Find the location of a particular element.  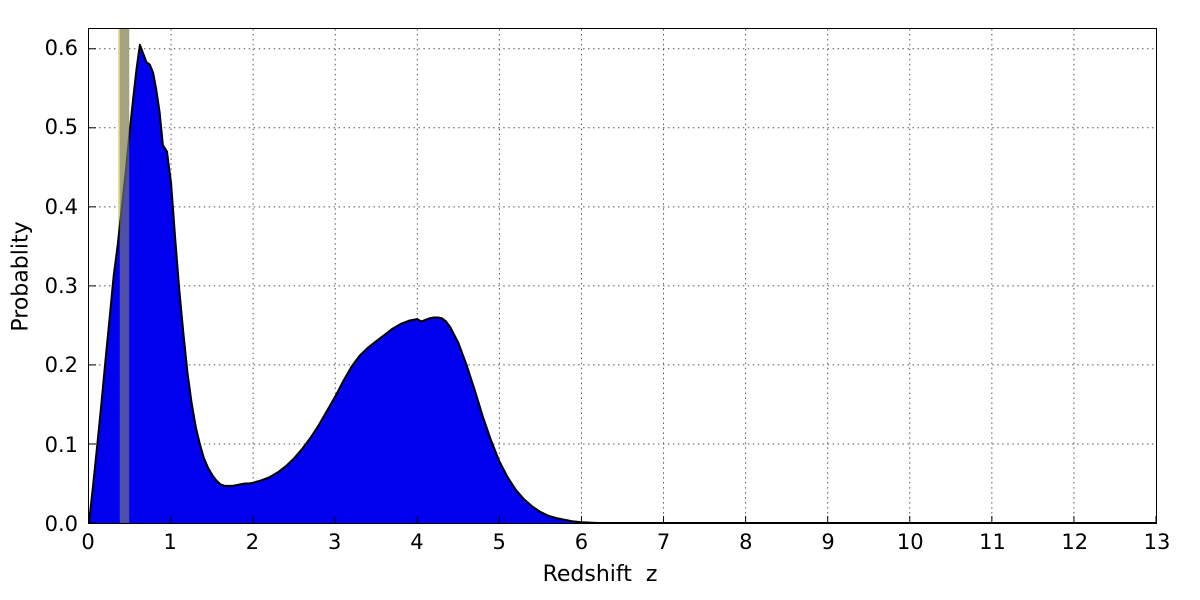

y-tick-label: 0.4 is located at coordinates (61, 206).